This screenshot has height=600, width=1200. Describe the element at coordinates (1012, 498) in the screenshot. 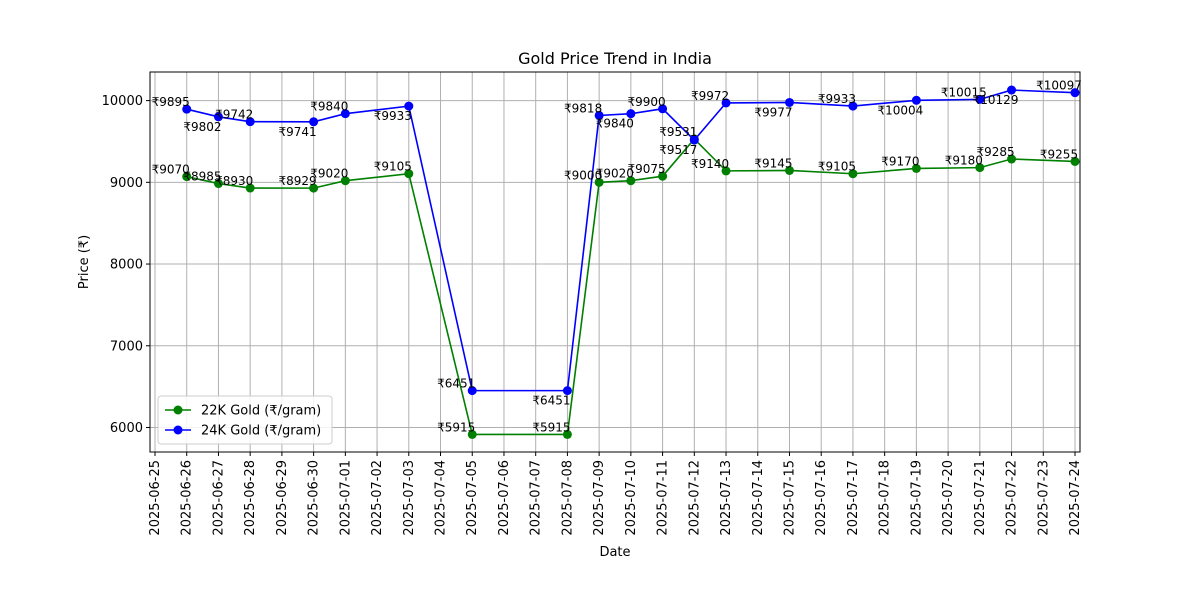

I see `x-tick-label: 2025-07-22` at that location.